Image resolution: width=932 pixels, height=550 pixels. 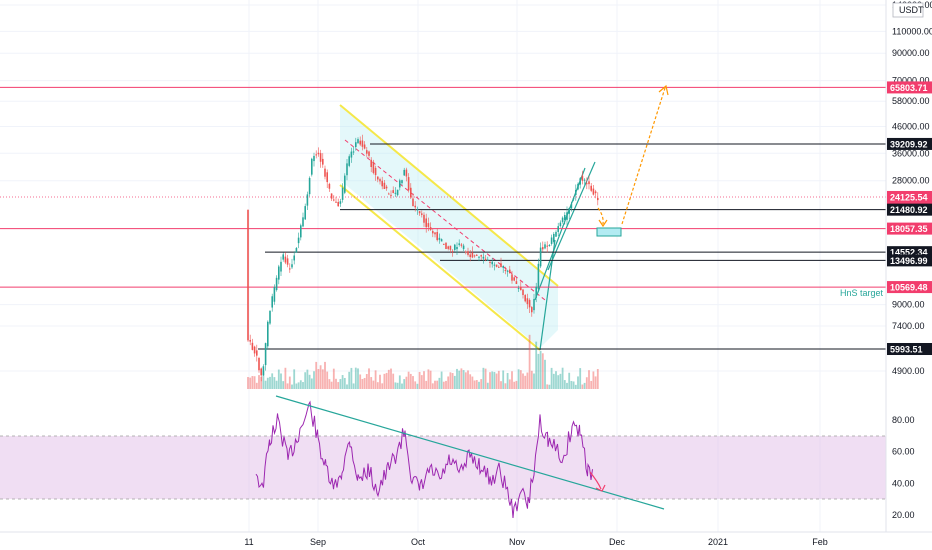 I want to click on indicator-arrow, so click(x=595, y=480).